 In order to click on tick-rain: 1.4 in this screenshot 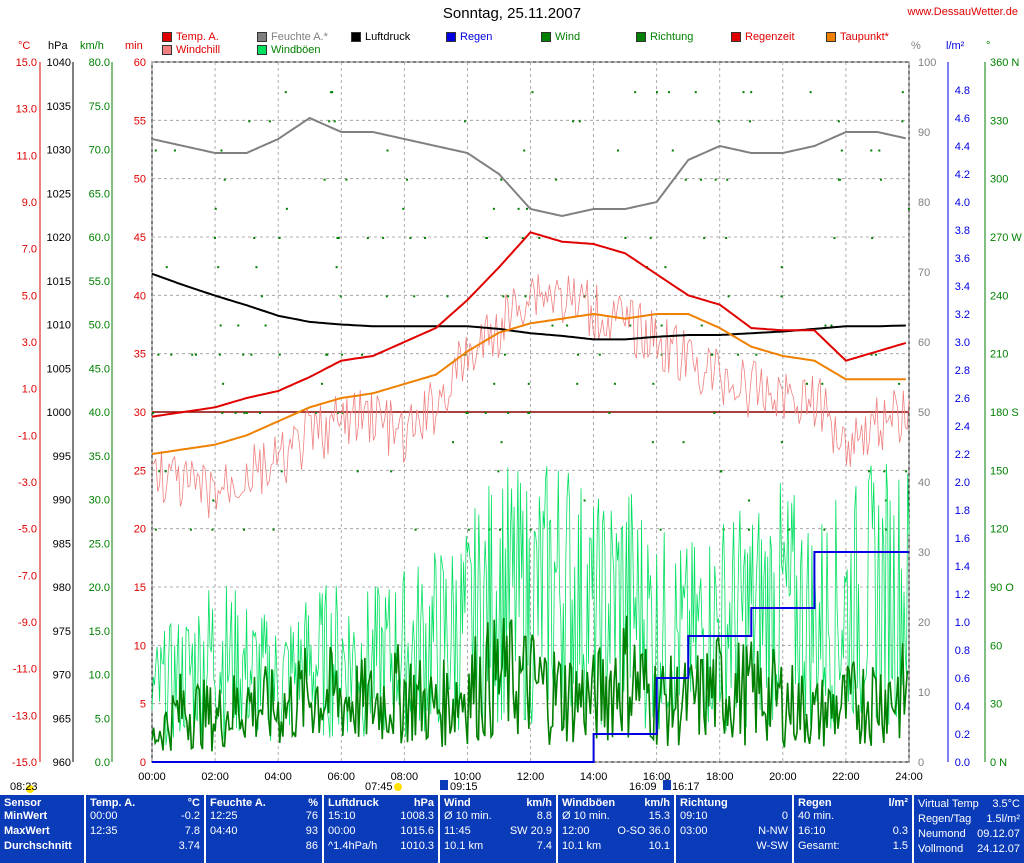, I will do `click(962, 567)`.